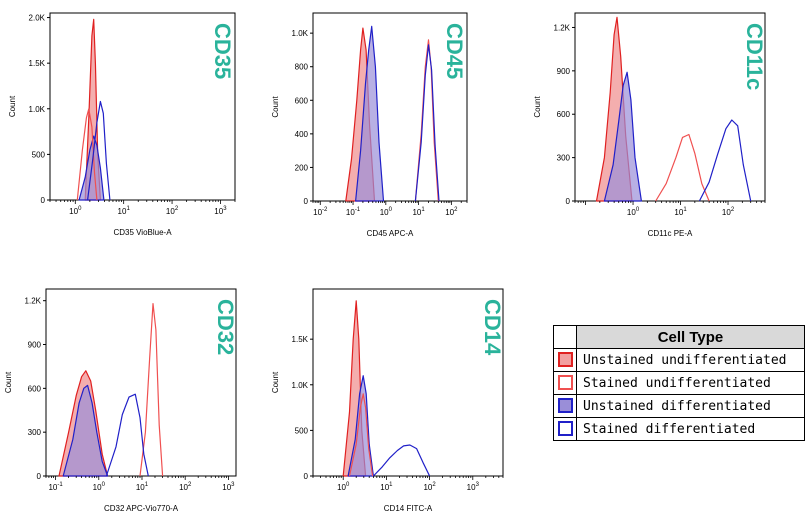 Image resolution: width=807 pixels, height=513 pixels. I want to click on chart-title: CD11c, so click(754, 56).